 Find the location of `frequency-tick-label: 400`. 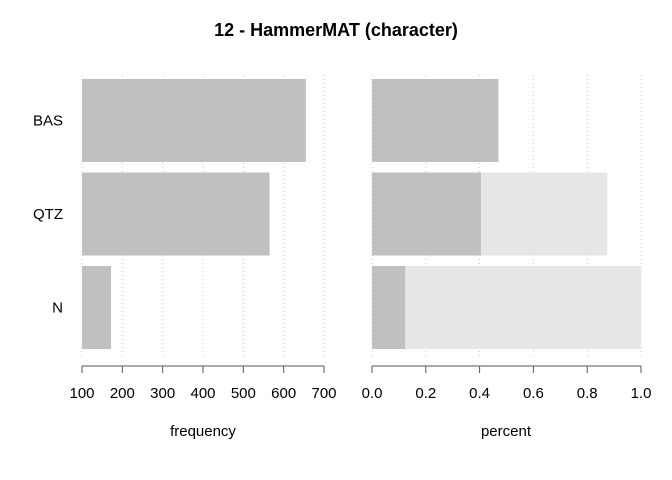

frequency-tick-label: 400 is located at coordinates (202, 393).